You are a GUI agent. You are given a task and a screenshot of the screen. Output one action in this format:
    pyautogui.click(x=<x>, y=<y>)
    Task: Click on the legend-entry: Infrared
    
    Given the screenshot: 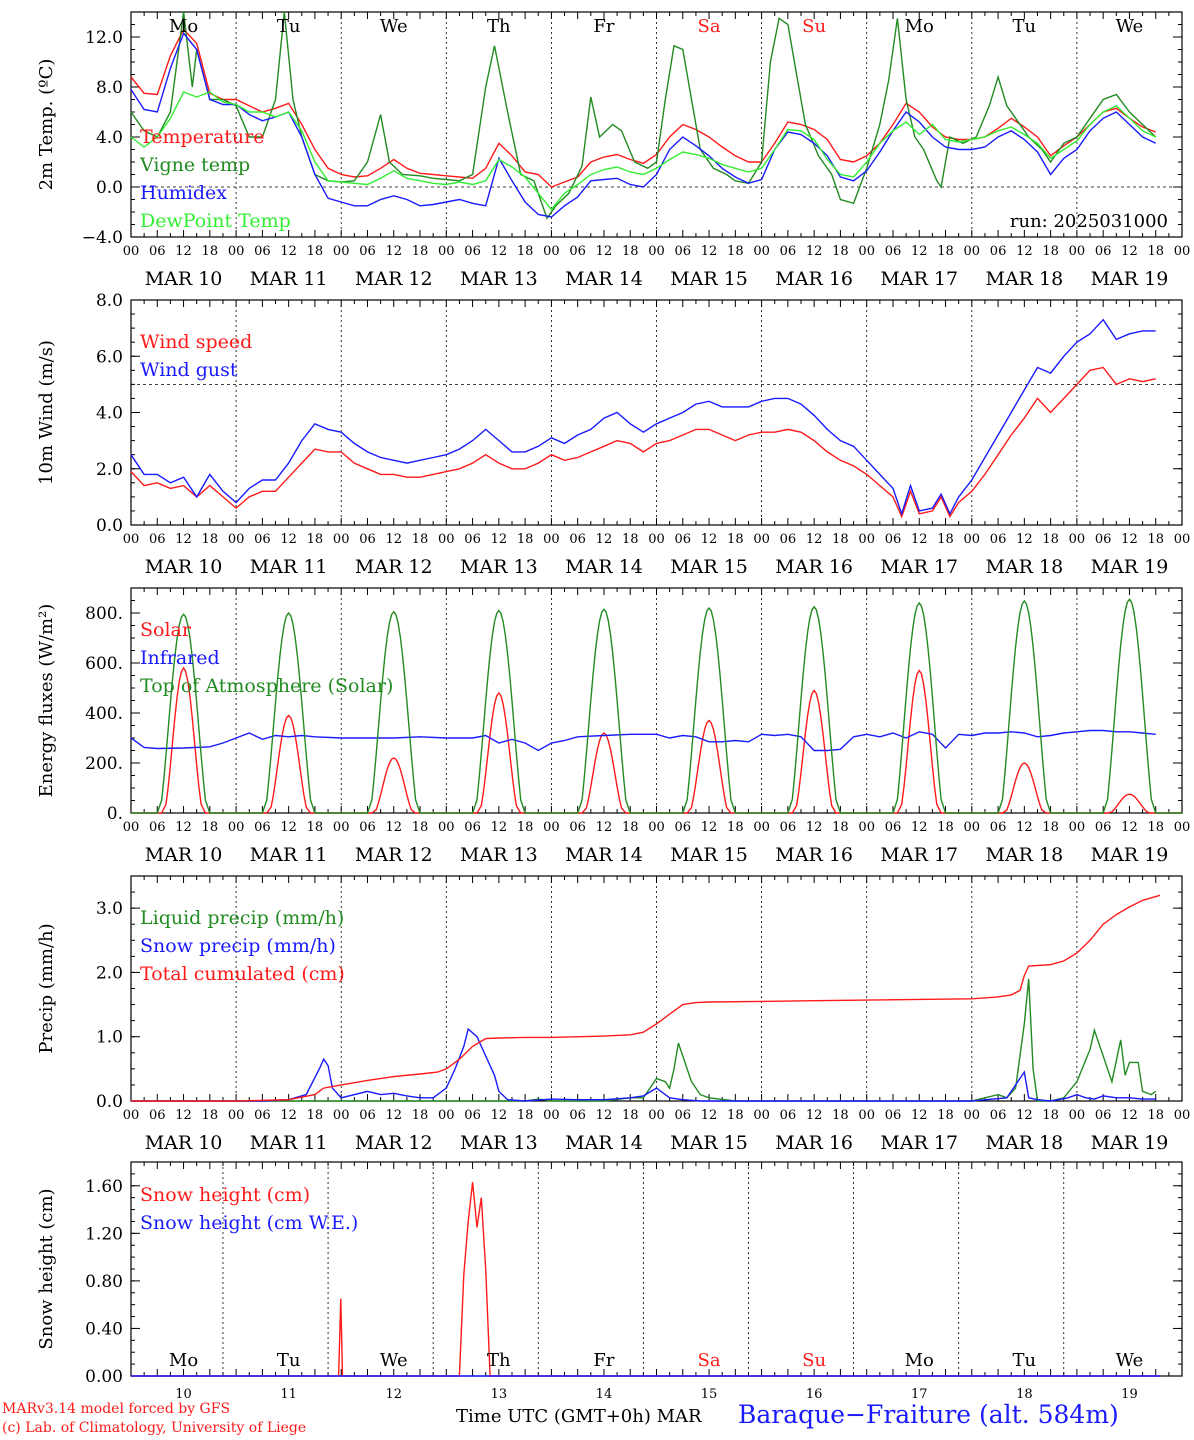 What is the action you would take?
    pyautogui.click(x=180, y=658)
    